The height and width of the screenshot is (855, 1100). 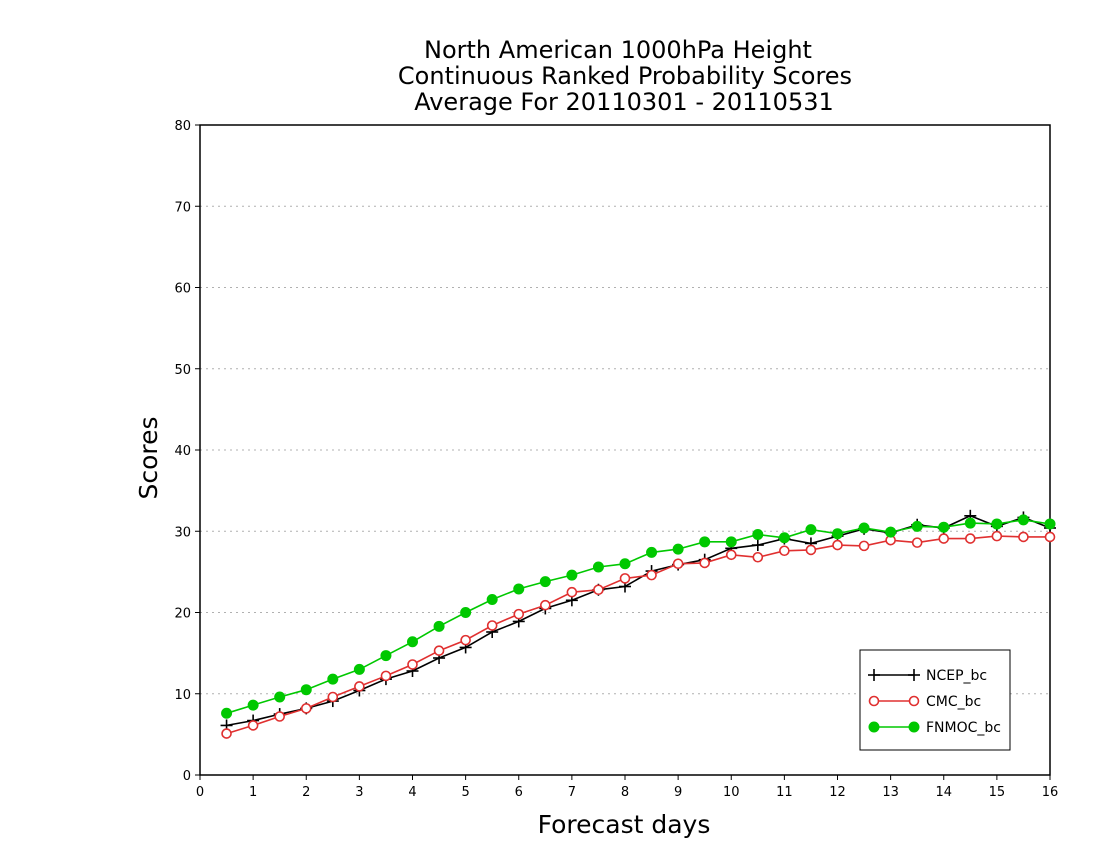 I want to click on x-tick-label-13: 13, so click(x=890, y=792).